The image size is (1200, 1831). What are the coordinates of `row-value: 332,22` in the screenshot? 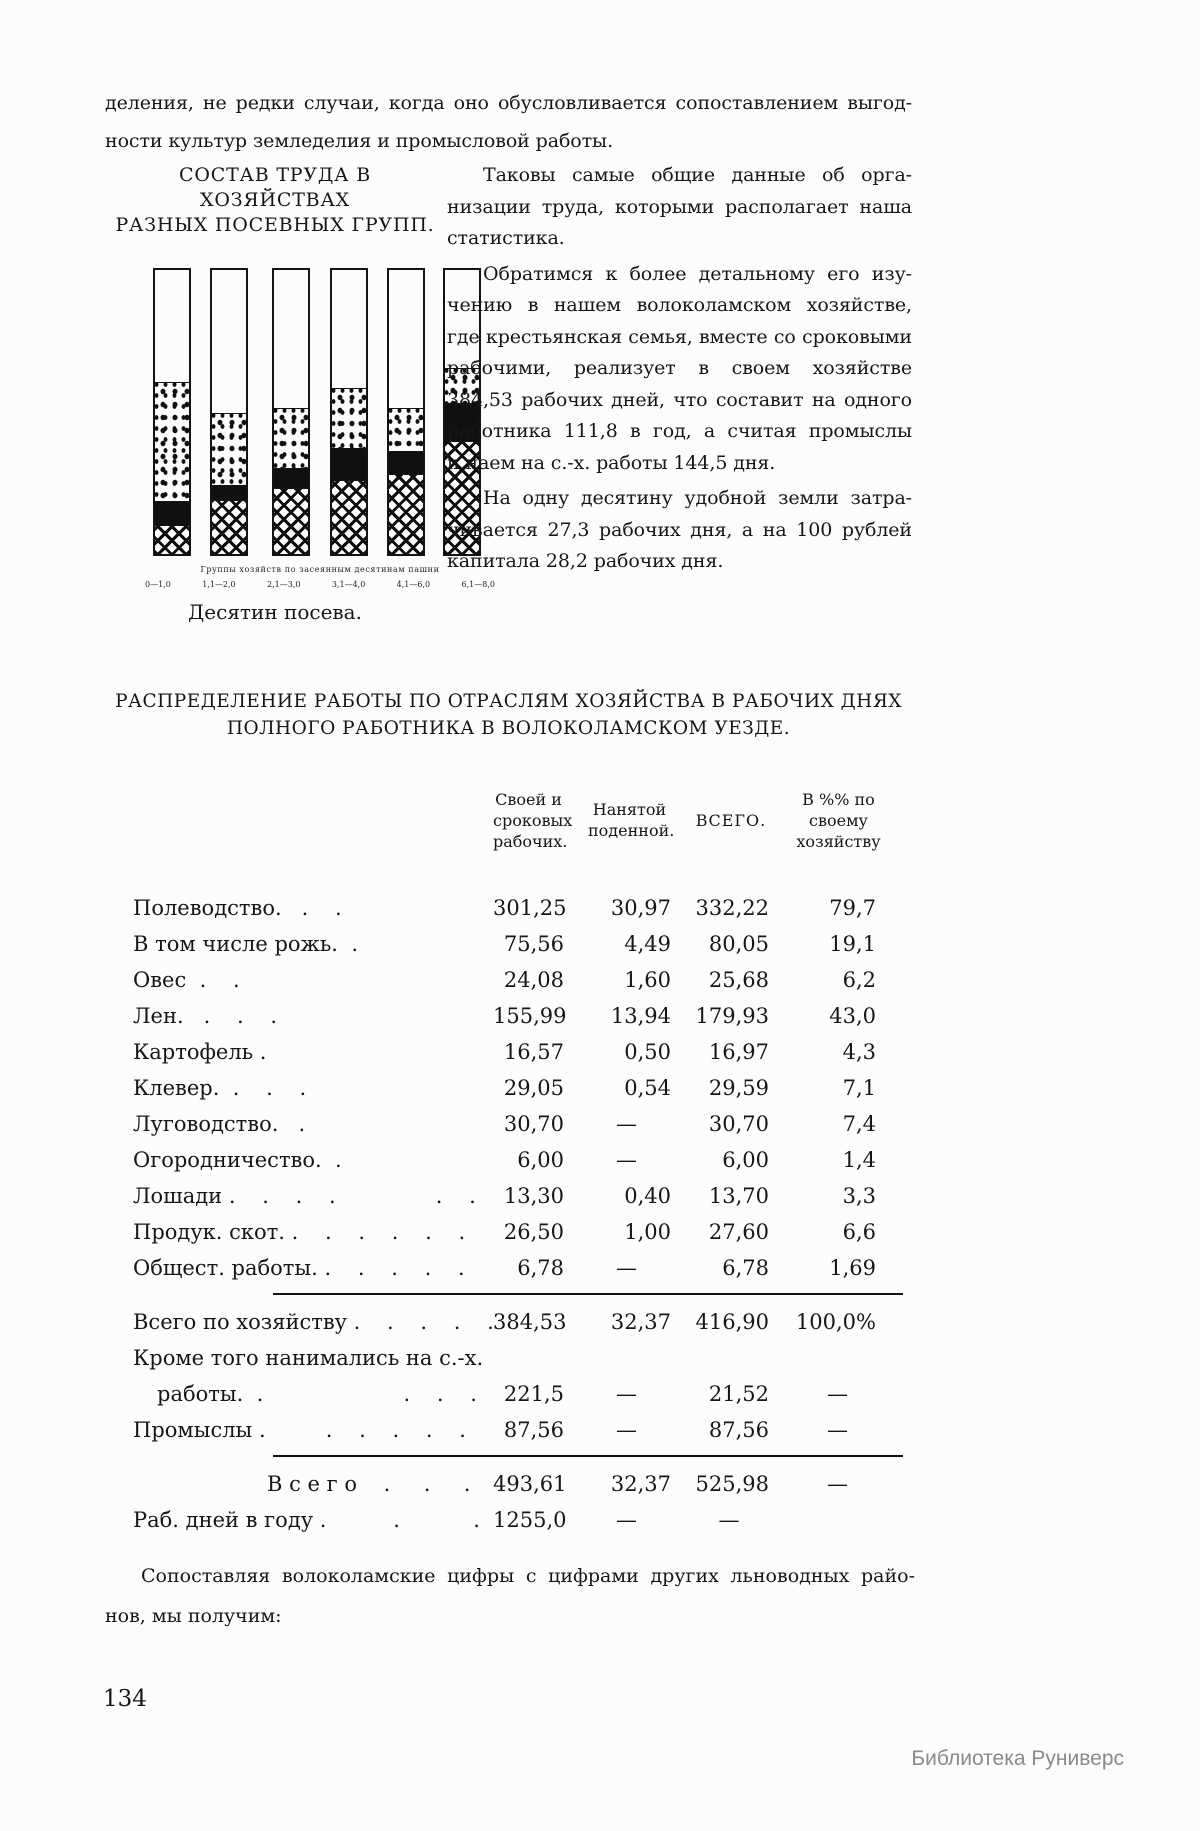 It's located at (732, 908).